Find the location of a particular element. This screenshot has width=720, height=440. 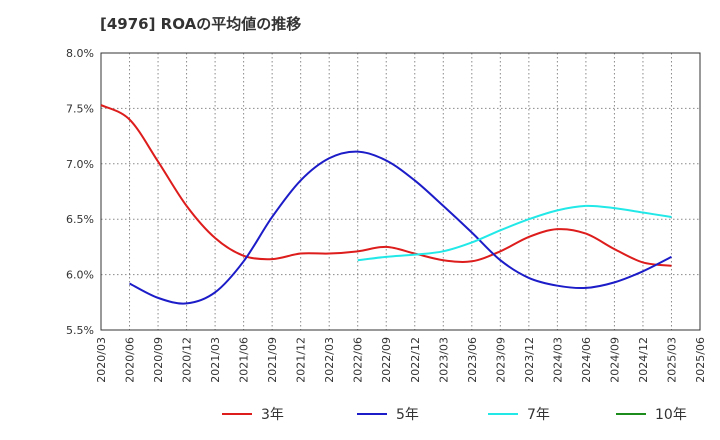

y-tick-label: 8.0% is located at coordinates (80, 53).